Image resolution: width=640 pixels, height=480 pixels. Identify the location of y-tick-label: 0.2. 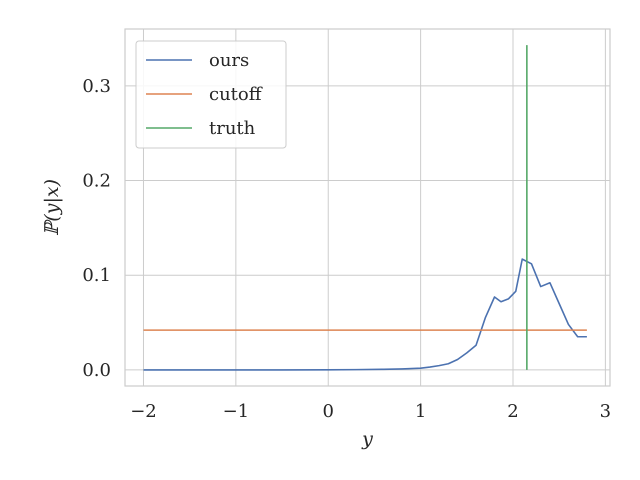
(96, 181).